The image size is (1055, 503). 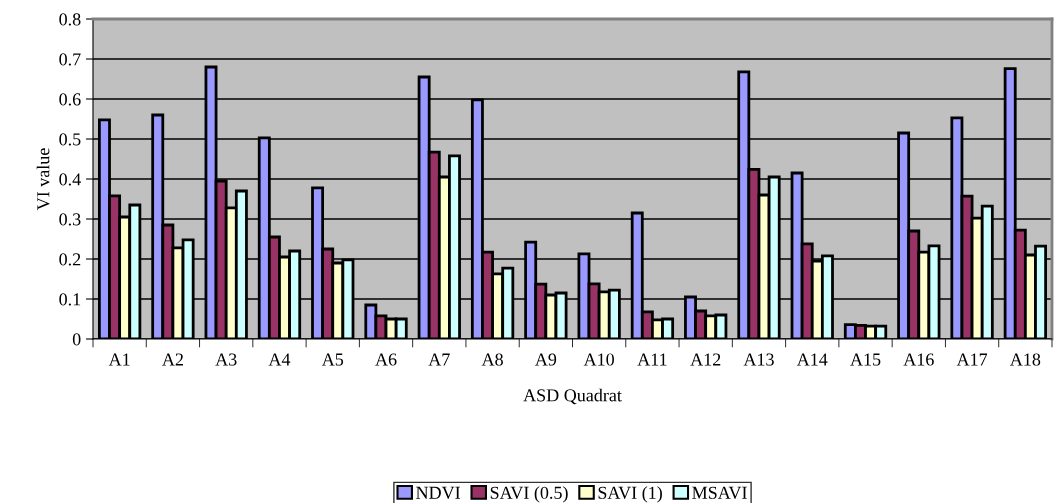 What do you see at coordinates (70, 139) in the screenshot?
I see `y-tick-label: 0.5` at bounding box center [70, 139].